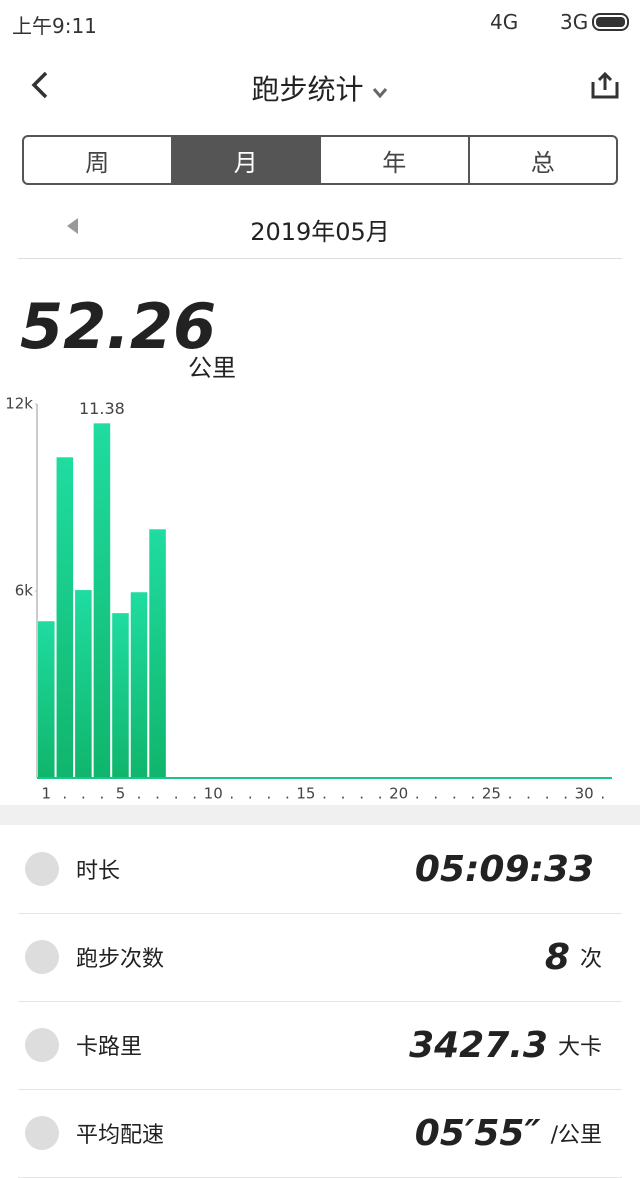 This screenshot has width=640, height=1178. I want to click on stat-row: 时长 05:09:33, so click(320, 869).